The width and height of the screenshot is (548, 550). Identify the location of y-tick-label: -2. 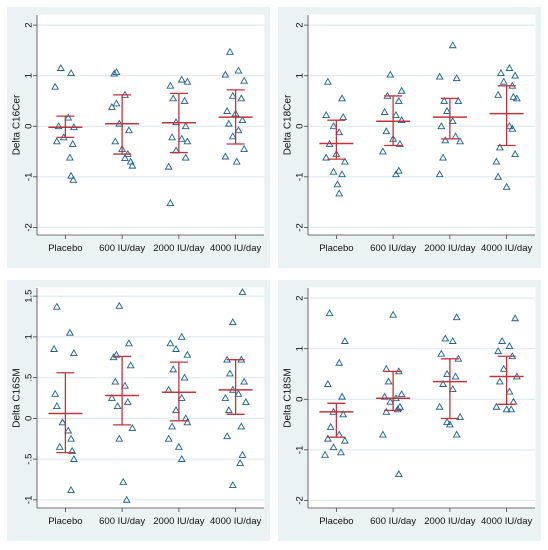
(29, 227).